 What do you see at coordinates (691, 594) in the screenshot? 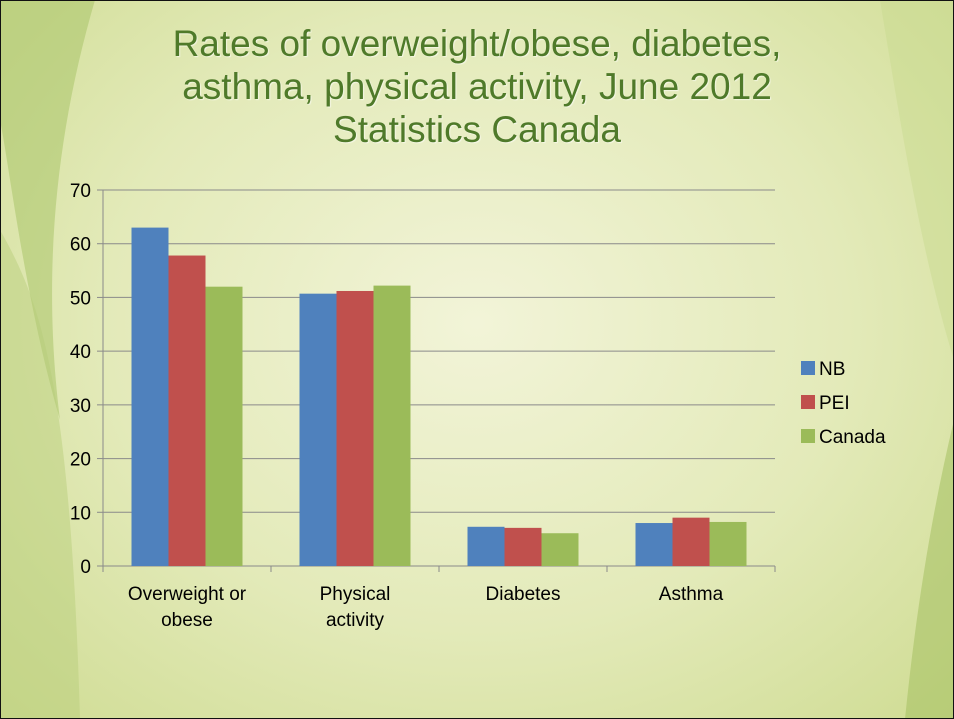
I see `x-category-label: Asthma` at bounding box center [691, 594].